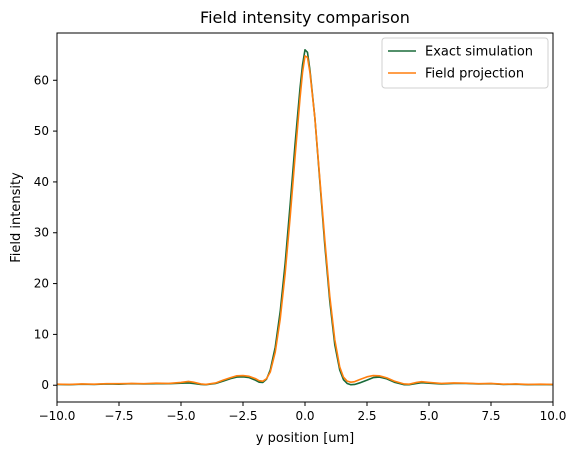  Describe the element at coordinates (41, 131) in the screenshot. I see `y-tick-label: 50` at that location.